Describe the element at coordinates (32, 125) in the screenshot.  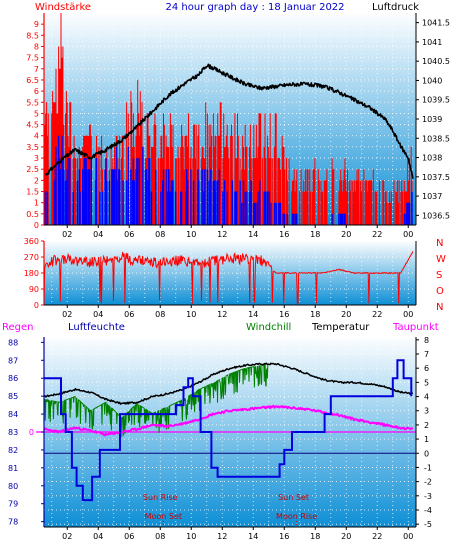
I see `y-left-tick-label: 4.5` at that location.